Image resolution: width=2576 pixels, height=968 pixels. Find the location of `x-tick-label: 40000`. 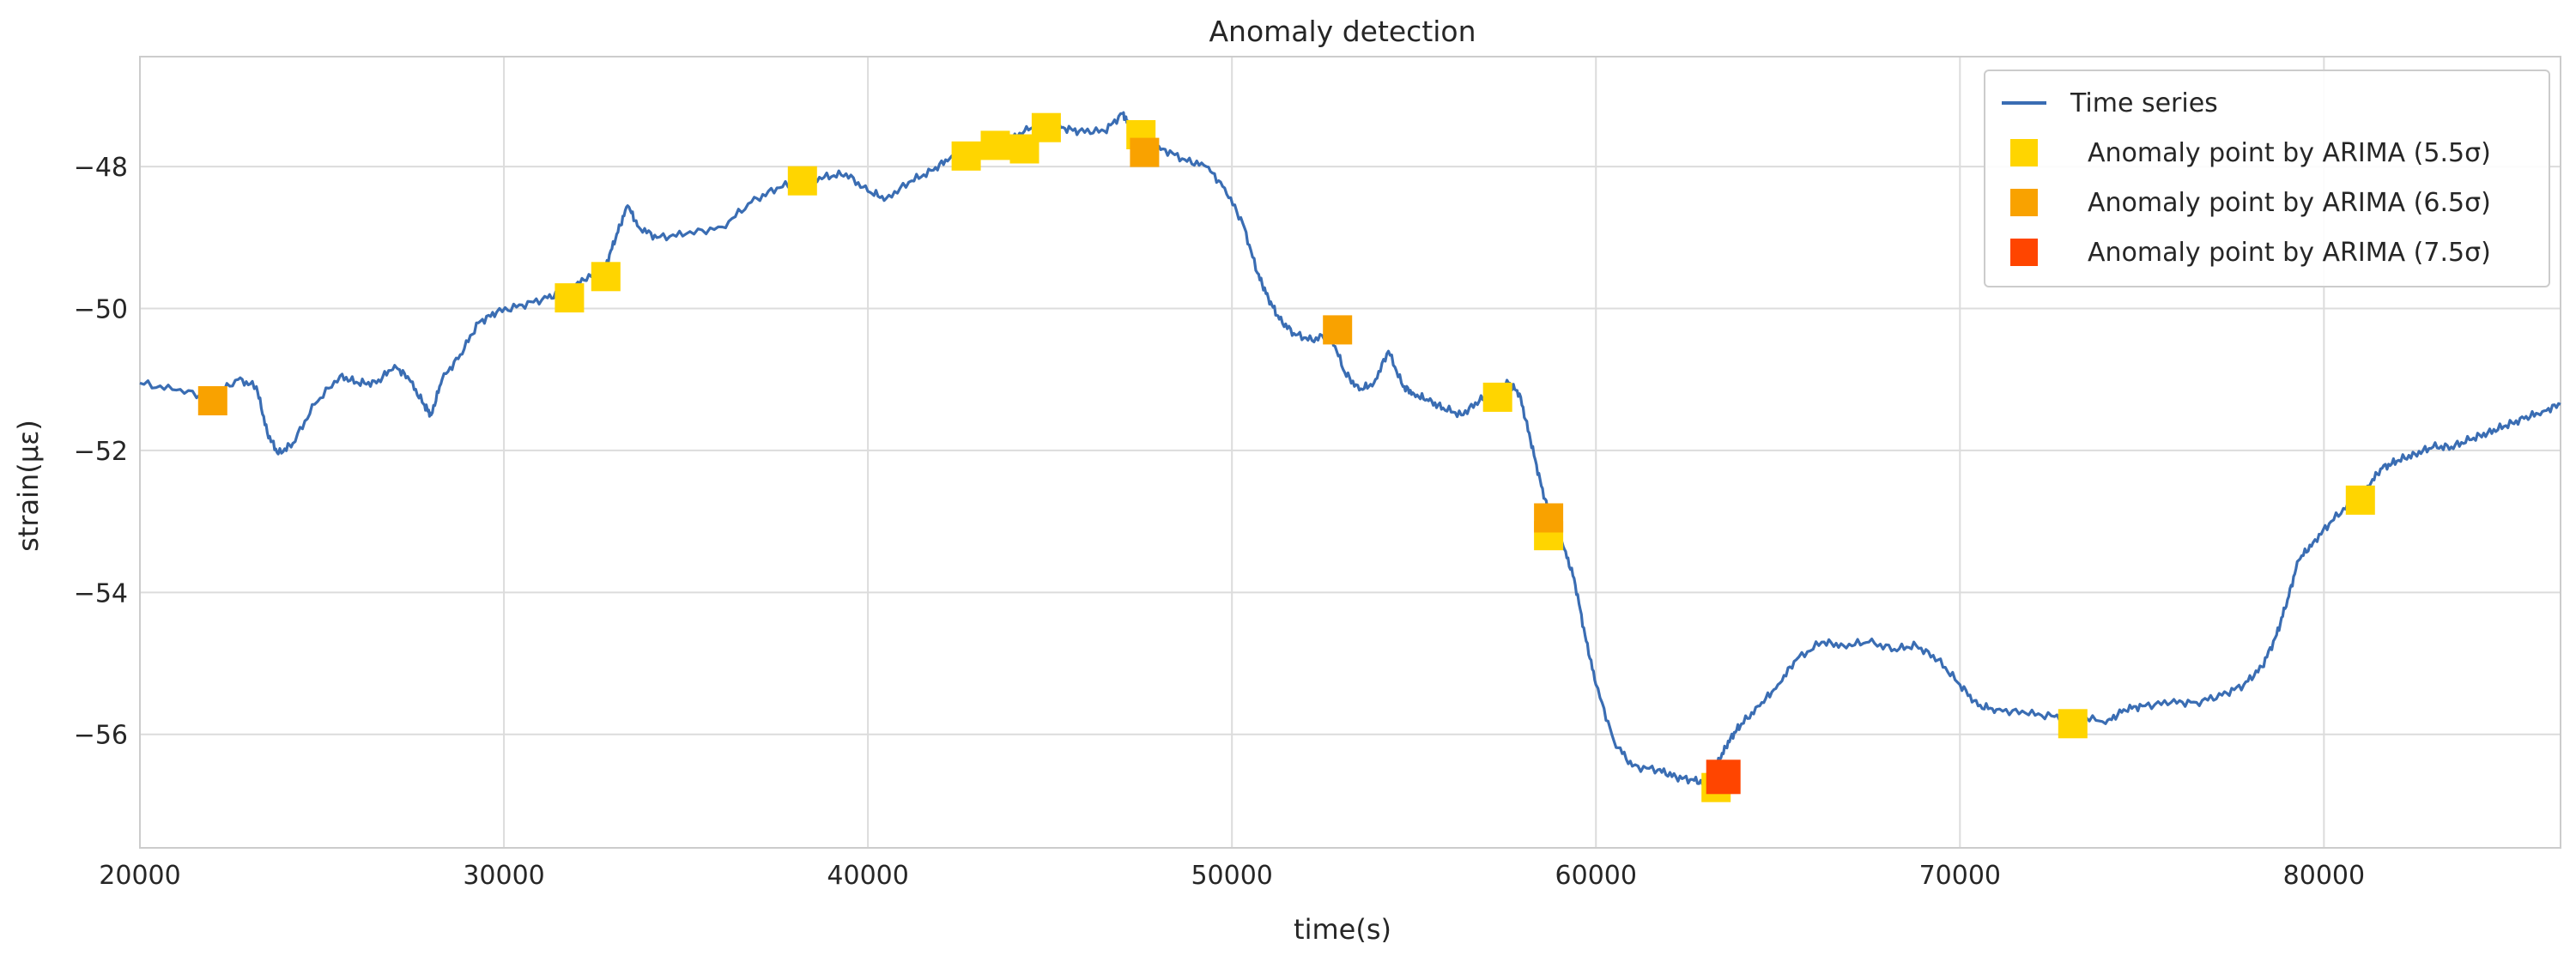

x-tick-label: 40000 is located at coordinates (867, 876).